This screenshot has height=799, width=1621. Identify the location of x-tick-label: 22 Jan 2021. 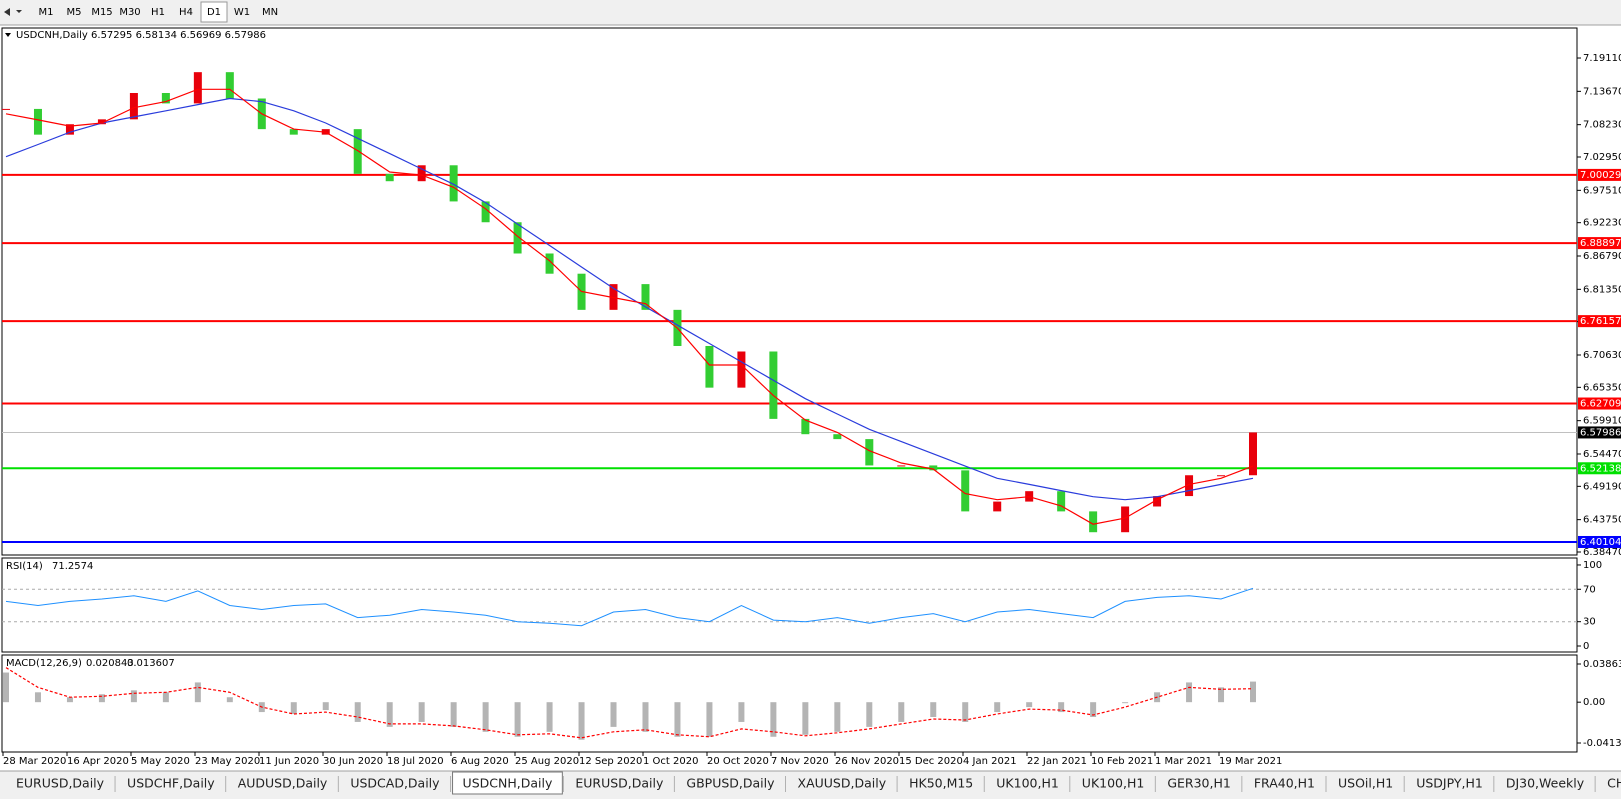
(1057, 761).